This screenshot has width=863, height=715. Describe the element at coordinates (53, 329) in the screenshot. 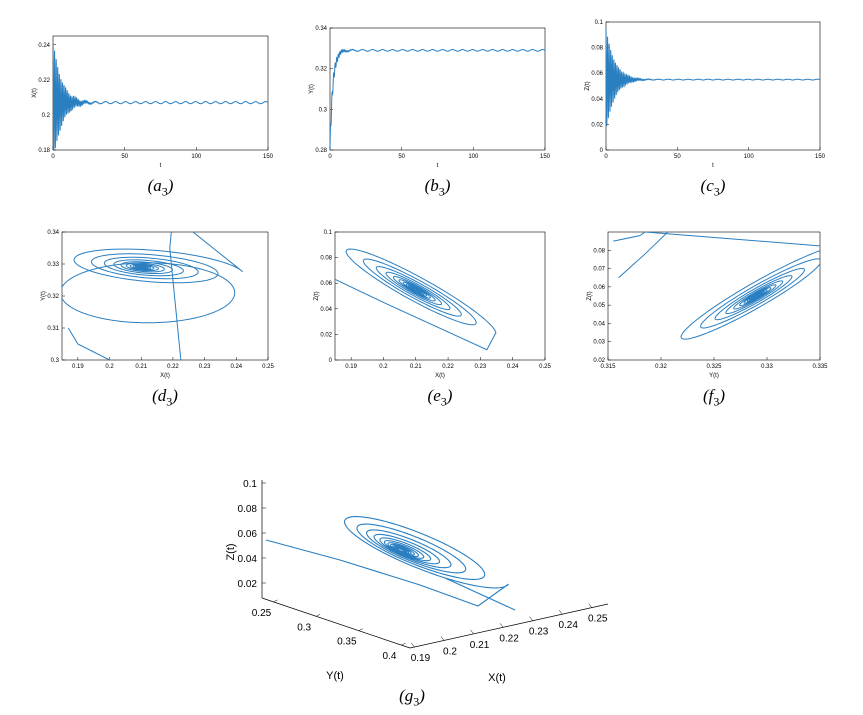

I see `y-tick-label: 0.31` at that location.